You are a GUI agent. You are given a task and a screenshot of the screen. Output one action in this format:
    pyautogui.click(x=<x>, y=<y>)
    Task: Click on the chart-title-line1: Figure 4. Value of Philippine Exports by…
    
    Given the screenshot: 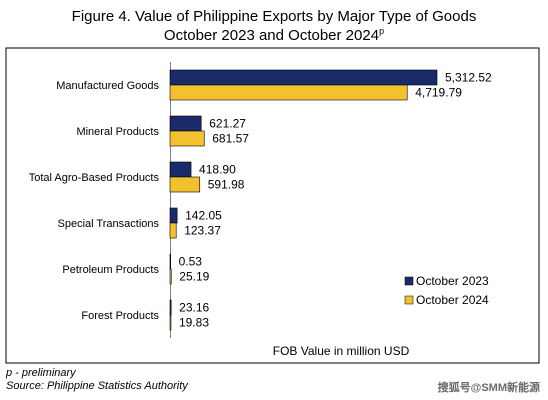 What is the action you would take?
    pyautogui.click(x=274, y=16)
    